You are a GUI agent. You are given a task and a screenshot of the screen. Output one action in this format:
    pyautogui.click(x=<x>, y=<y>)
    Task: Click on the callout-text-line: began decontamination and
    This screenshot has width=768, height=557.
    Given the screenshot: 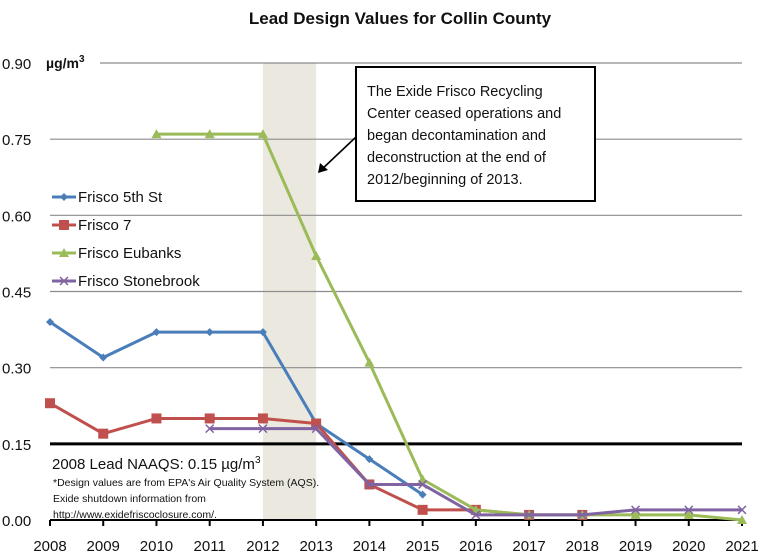 What is the action you would take?
    pyautogui.click(x=456, y=136)
    